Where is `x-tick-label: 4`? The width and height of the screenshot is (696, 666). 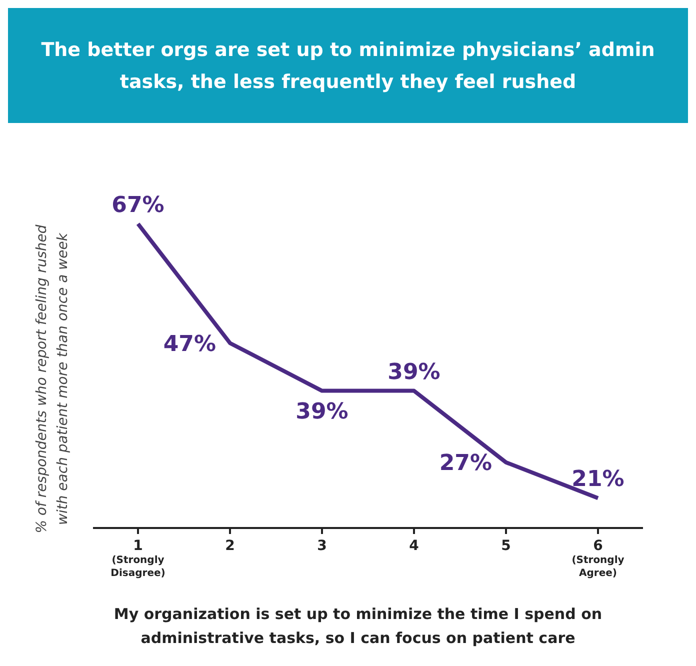
x-tick-label: 4 is located at coordinates (414, 546).